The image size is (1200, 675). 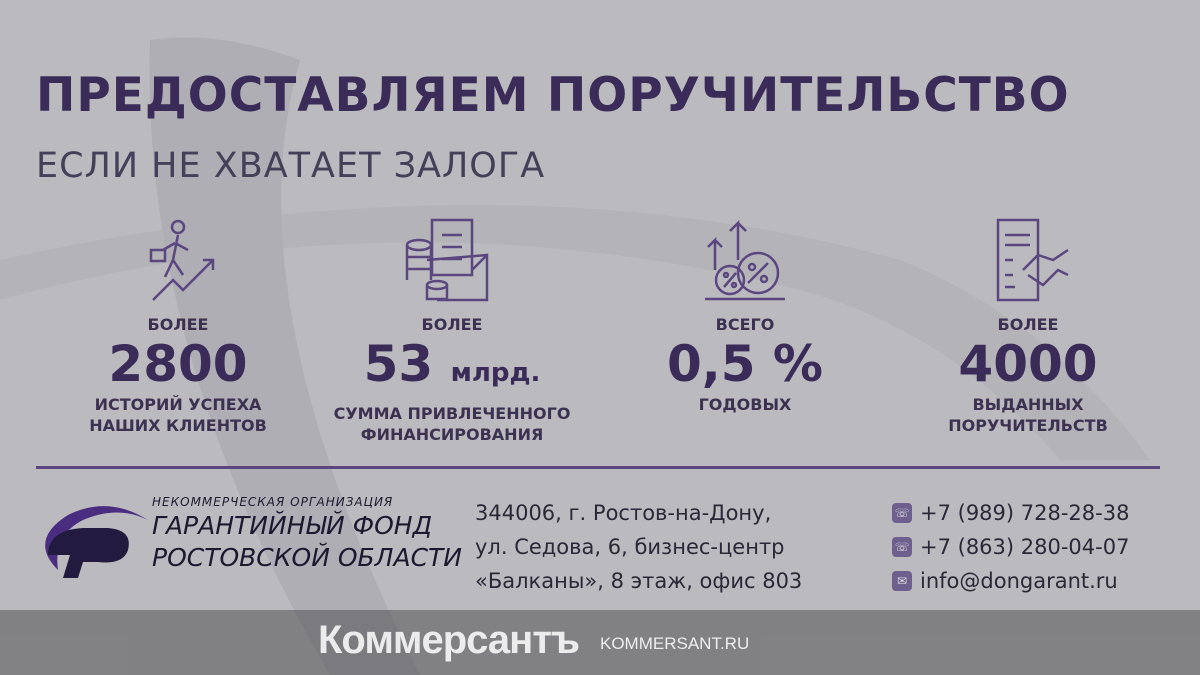 I want to click on address-line: ул. Седова, 6, бизнес-центр, so click(x=630, y=547).